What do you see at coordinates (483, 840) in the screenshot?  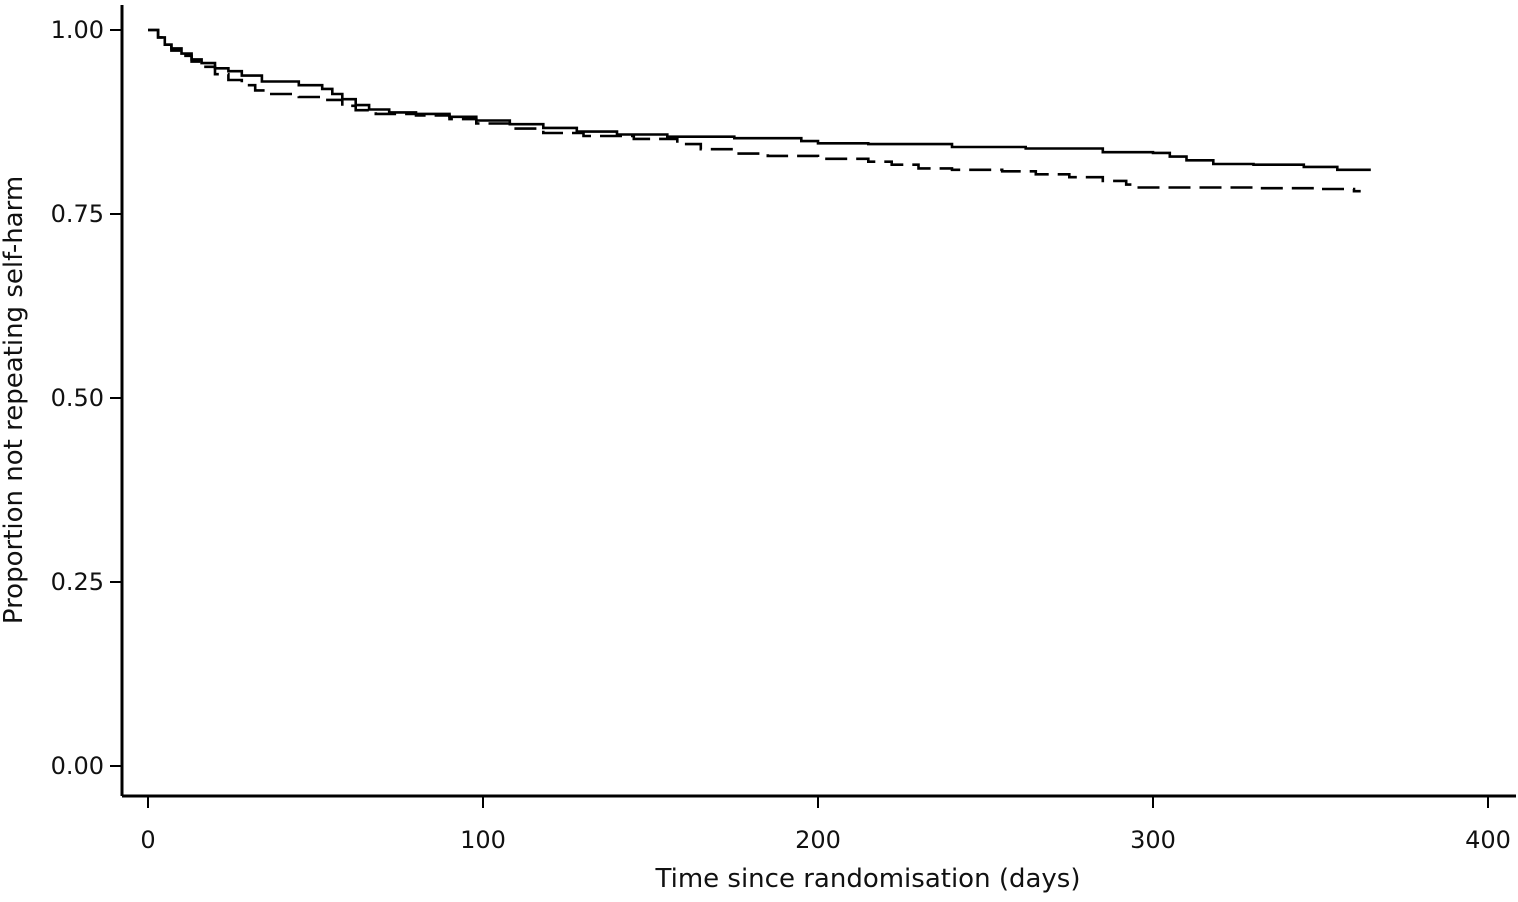 I see `x-tick-label: 100` at bounding box center [483, 840].